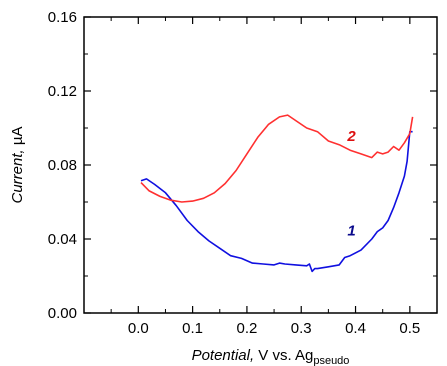  I want to click on series-2-line, so click(277, 158).